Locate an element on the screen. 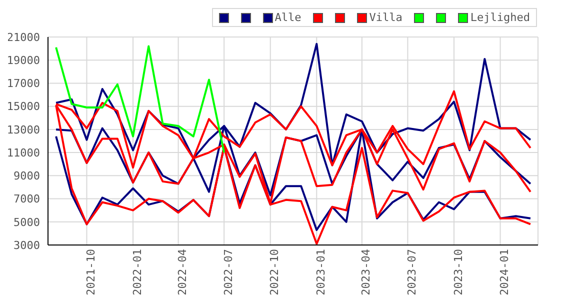 The height and width of the screenshot is (300, 585). x-tick-label: 2022-04 is located at coordinates (183, 272).